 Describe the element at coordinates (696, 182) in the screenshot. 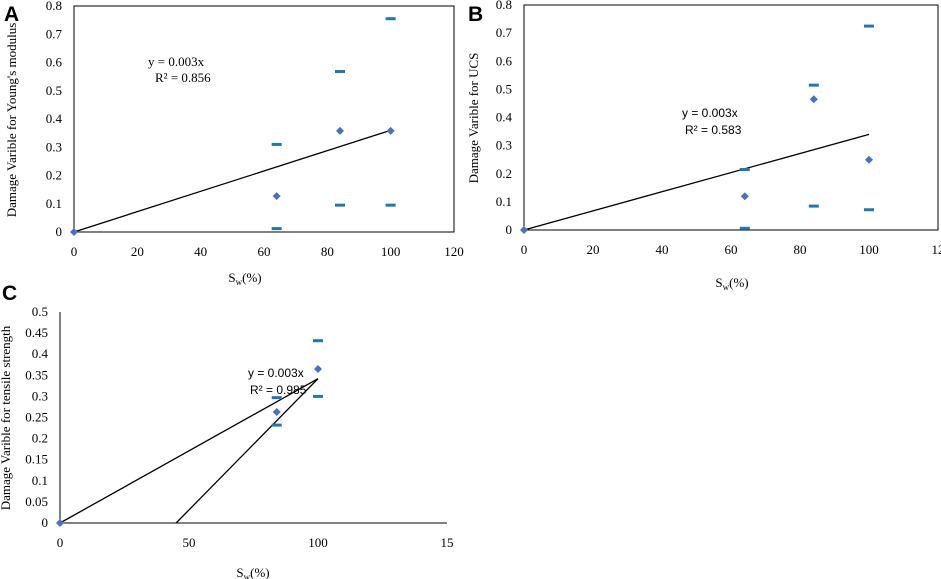

I see `trendline-b` at that location.